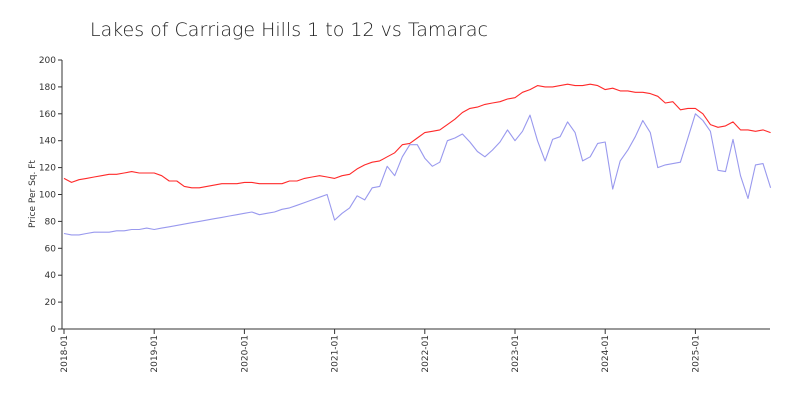 This screenshot has width=800, height=405. Describe the element at coordinates (245, 354) in the screenshot. I see `x-tick-label: 2020-01` at that location.